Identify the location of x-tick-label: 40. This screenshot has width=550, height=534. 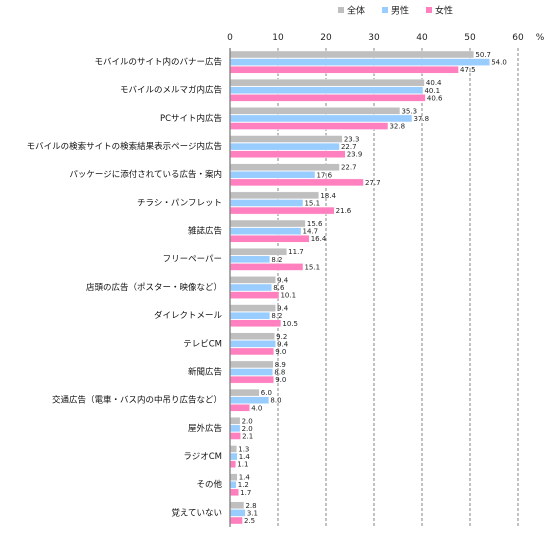
(422, 38).